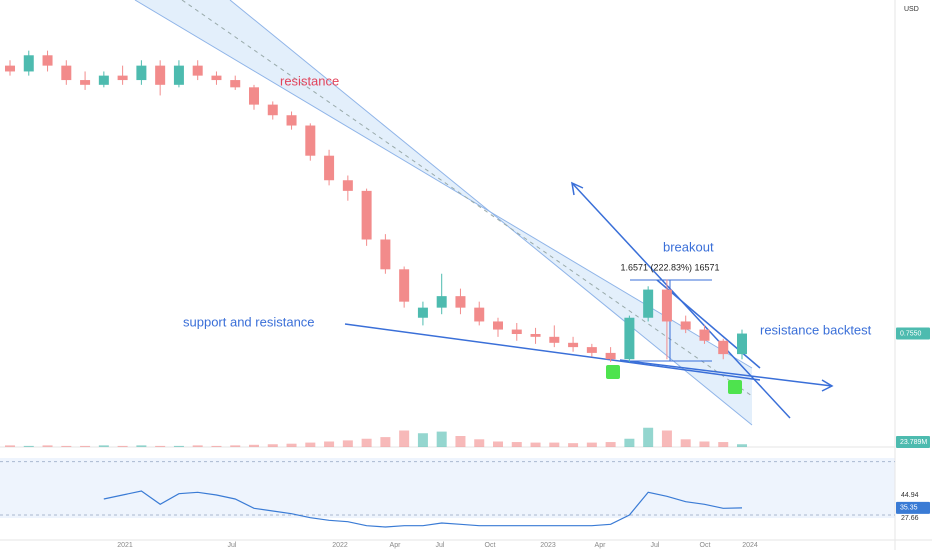 The width and height of the screenshot is (932, 550). I want to click on annotation: resistance backtest, so click(816, 329).